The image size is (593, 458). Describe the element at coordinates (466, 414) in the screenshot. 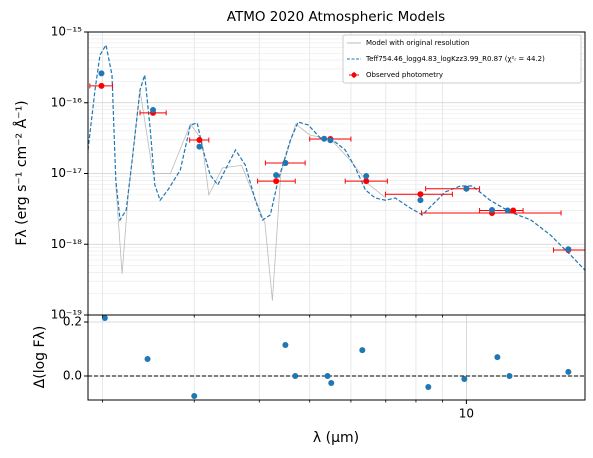

I see `x-tick-label: 10` at that location.